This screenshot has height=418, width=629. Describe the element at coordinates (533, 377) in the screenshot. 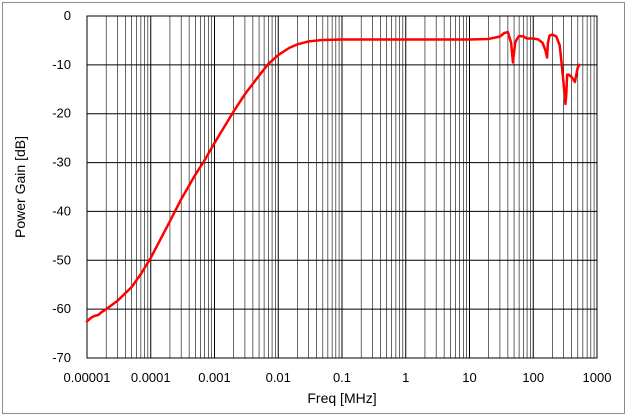

I see `x-tick-label: 100` at that location.